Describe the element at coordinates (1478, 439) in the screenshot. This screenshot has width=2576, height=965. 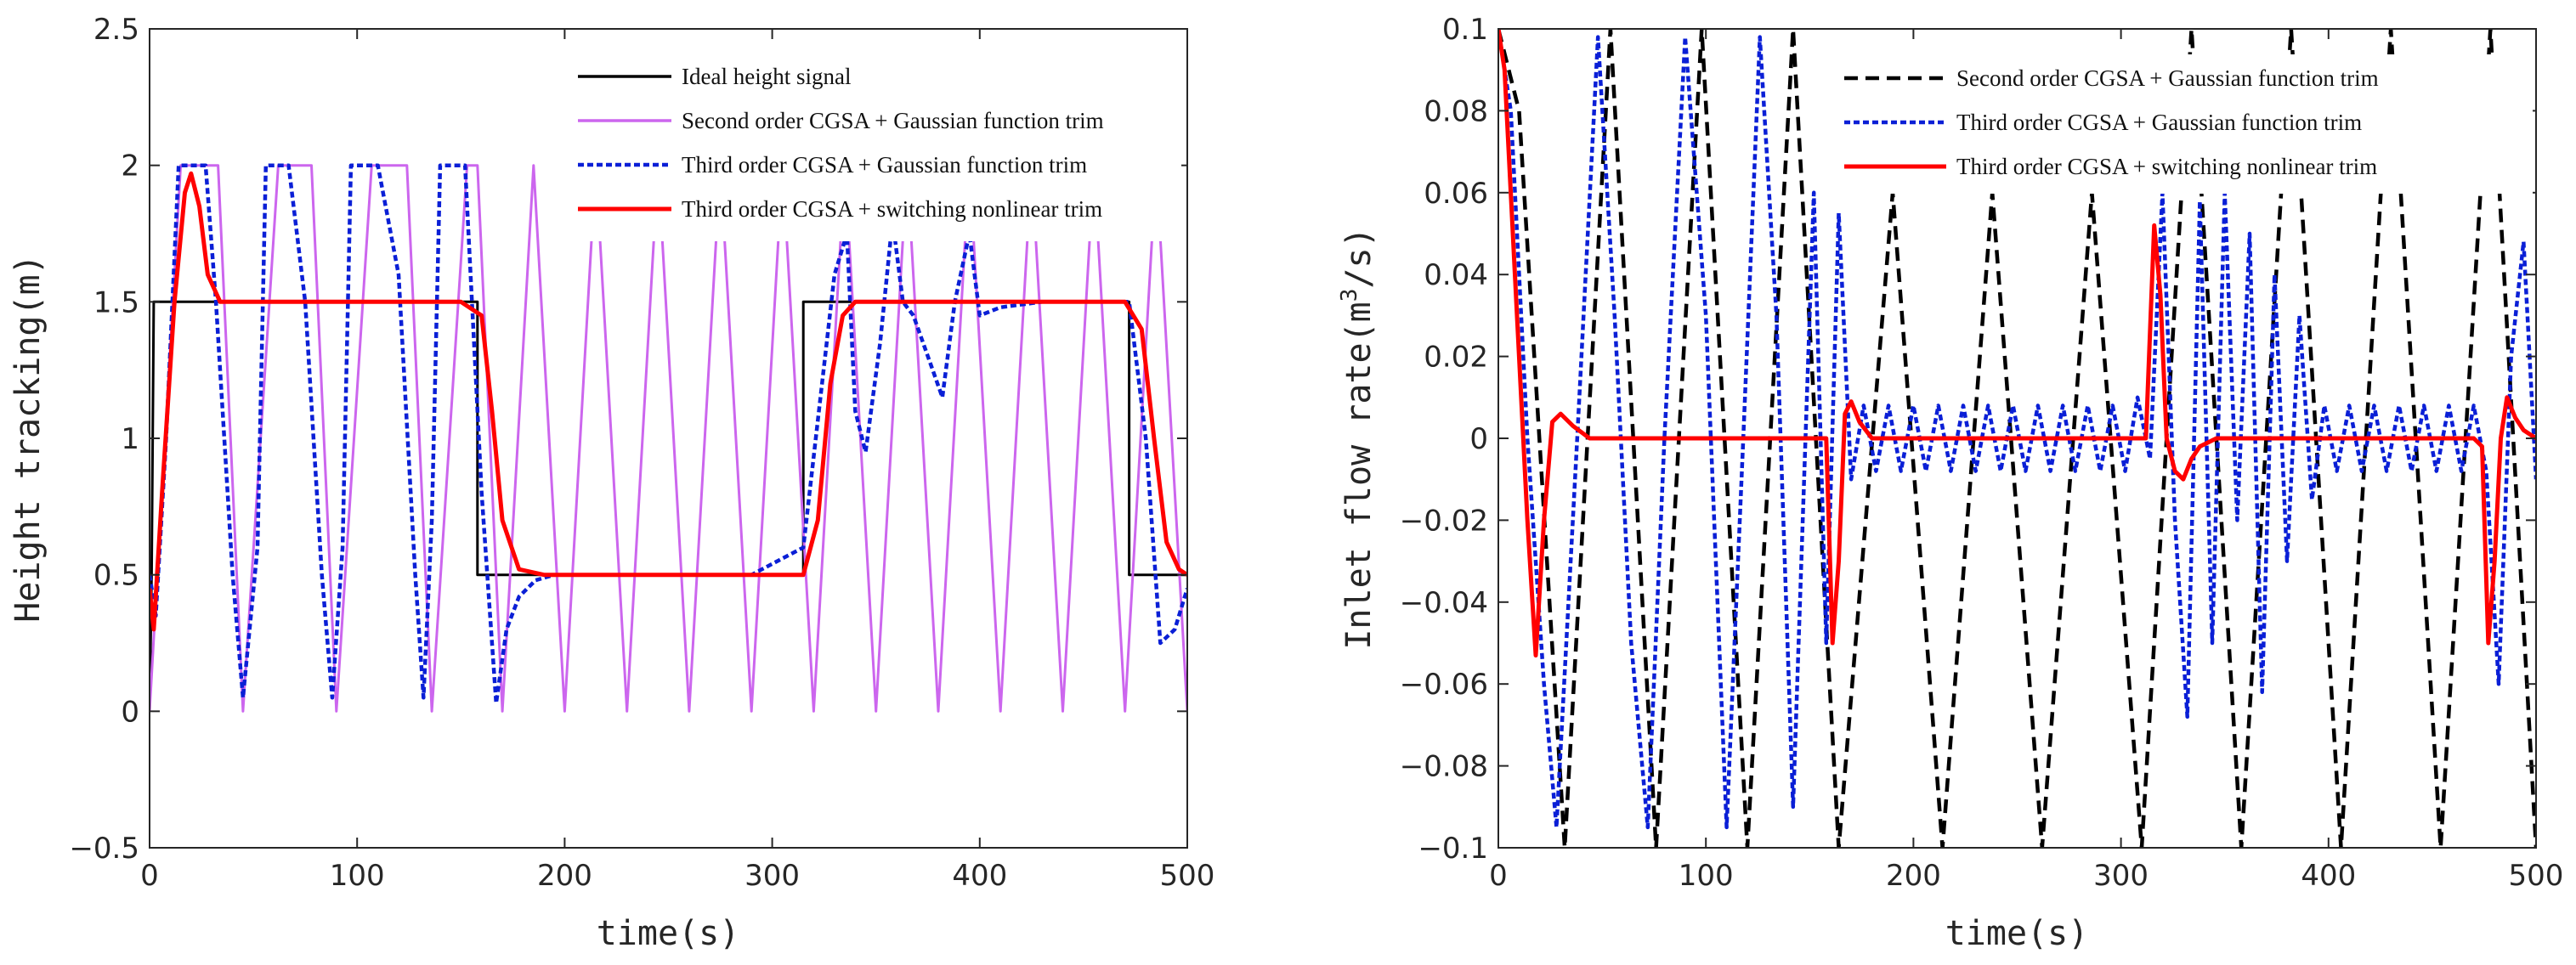
I see `chart1-ytick-label: 0` at that location.